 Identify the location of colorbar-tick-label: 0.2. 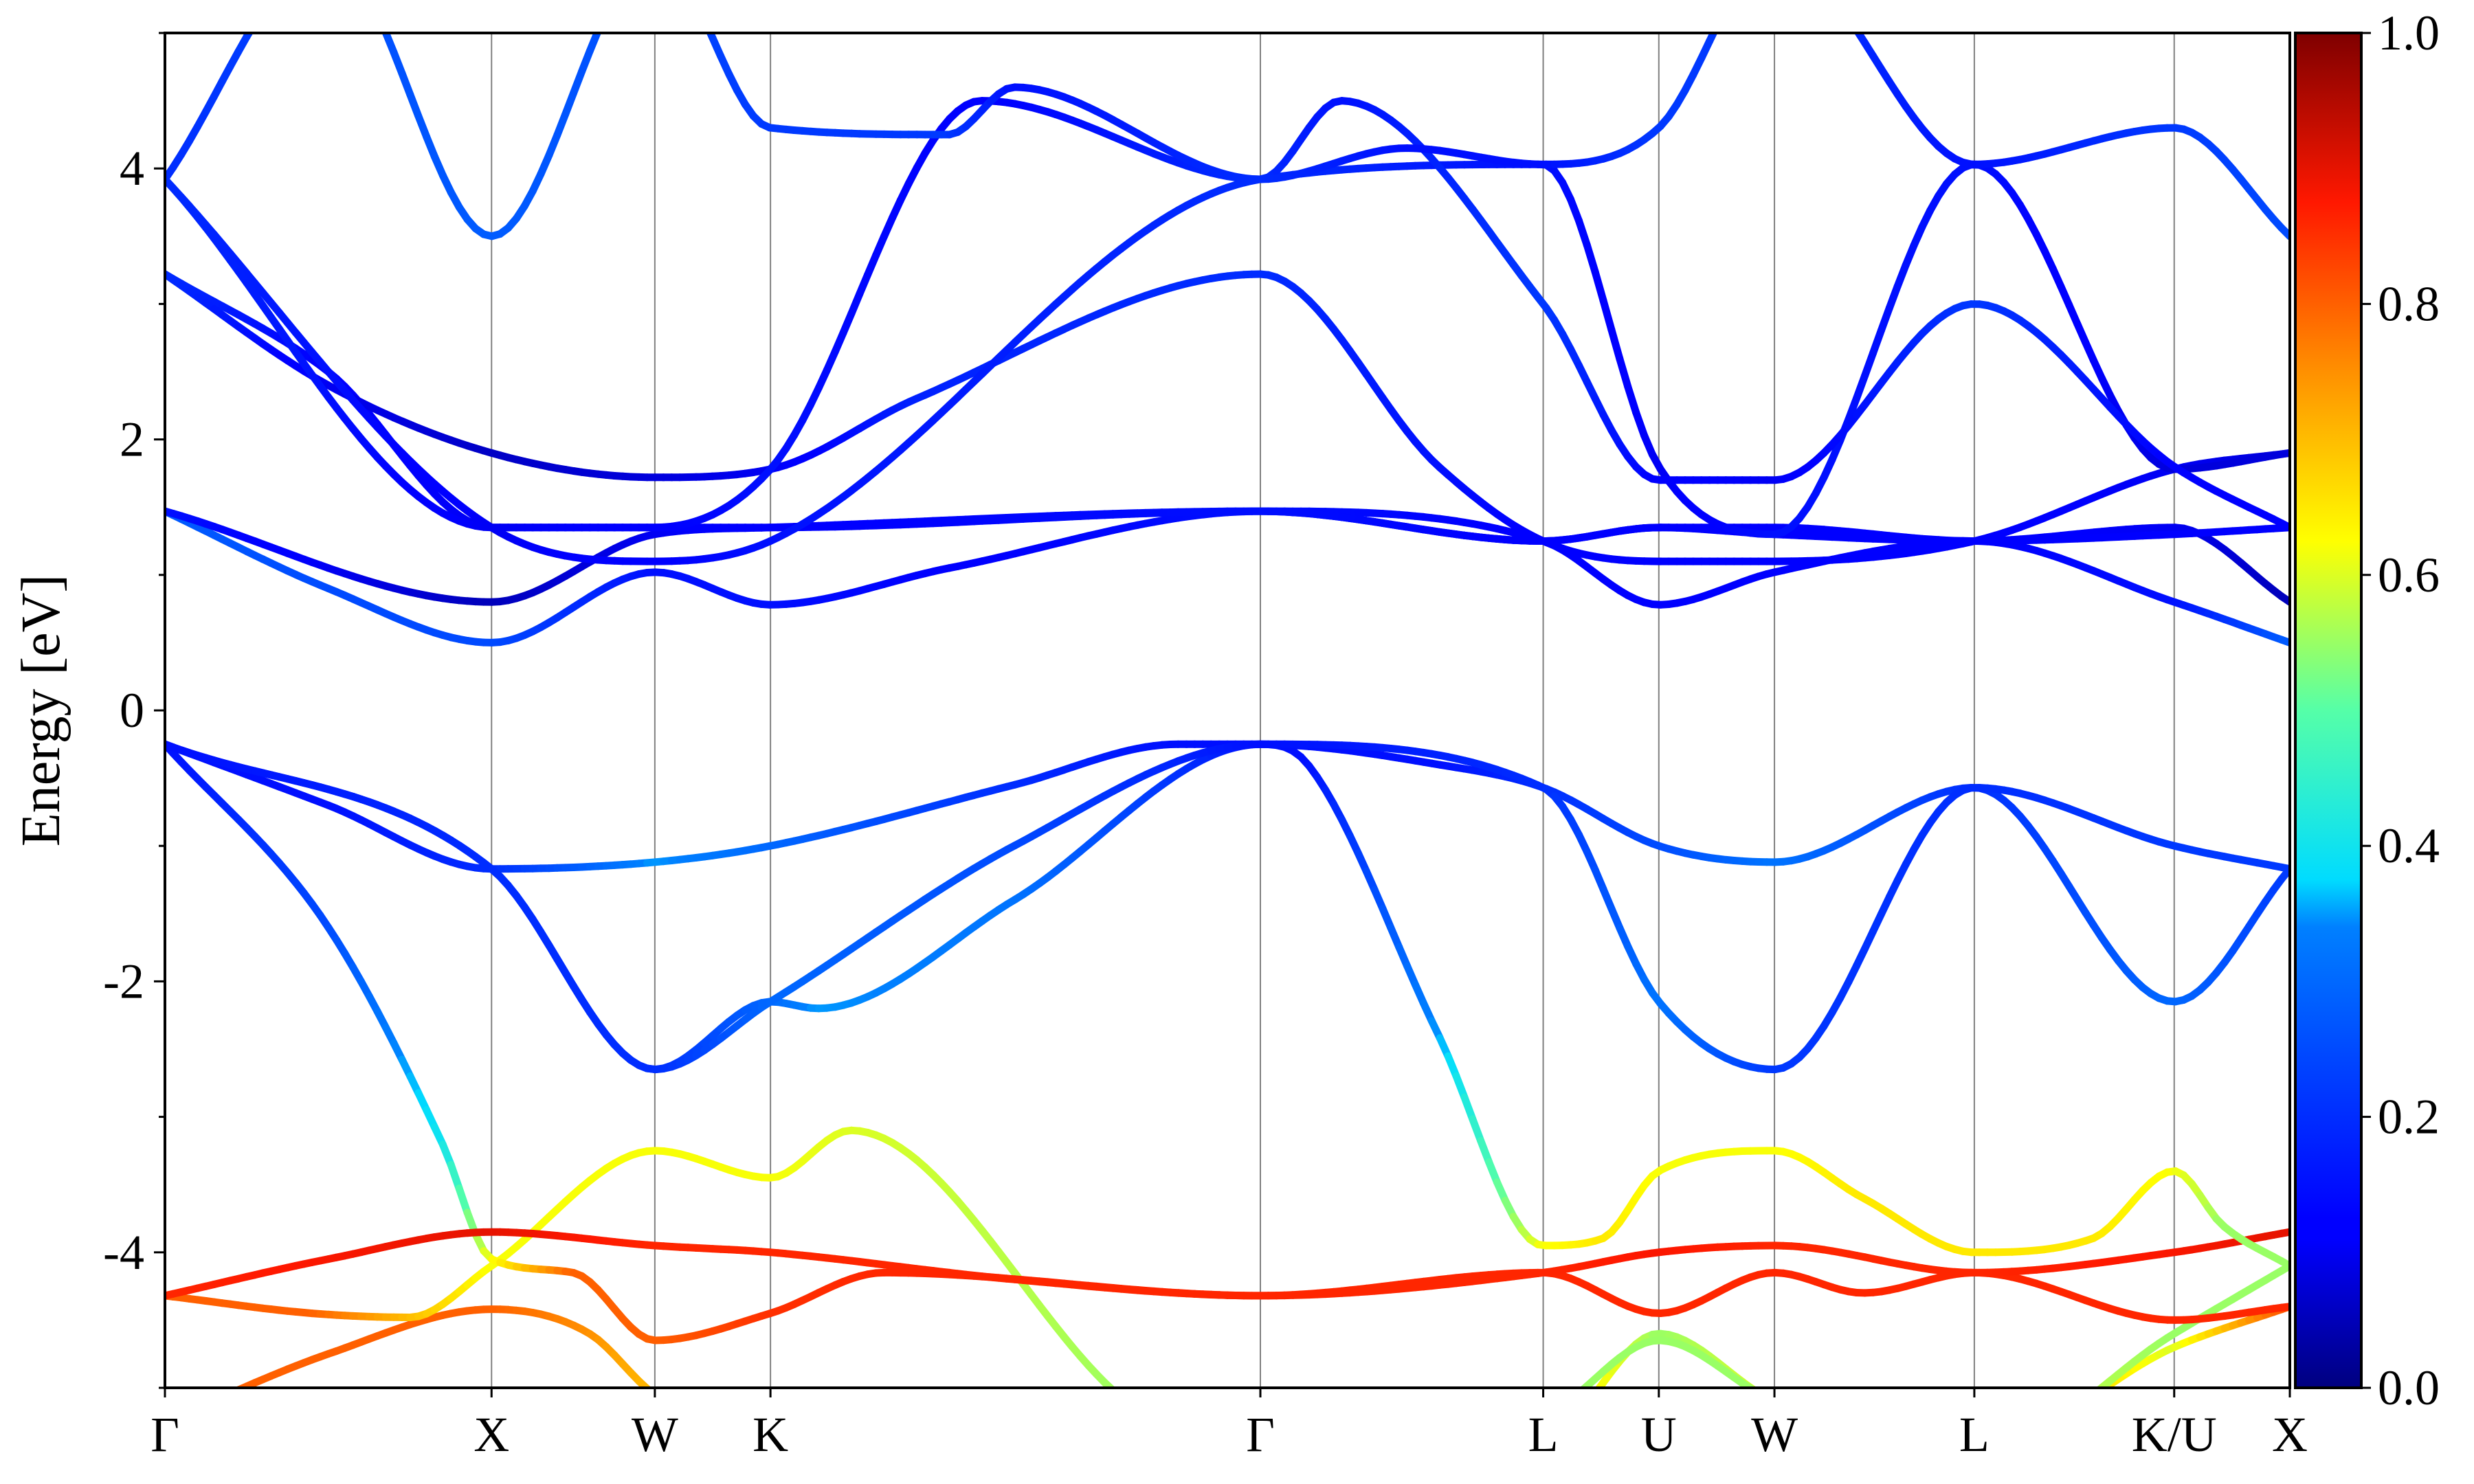
(2409, 1117).